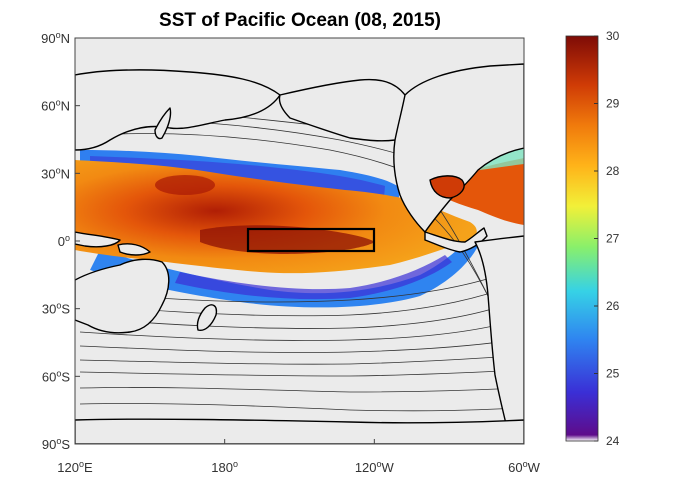  What do you see at coordinates (163, 123) in the screenshot?
I see `japan-outline` at bounding box center [163, 123].